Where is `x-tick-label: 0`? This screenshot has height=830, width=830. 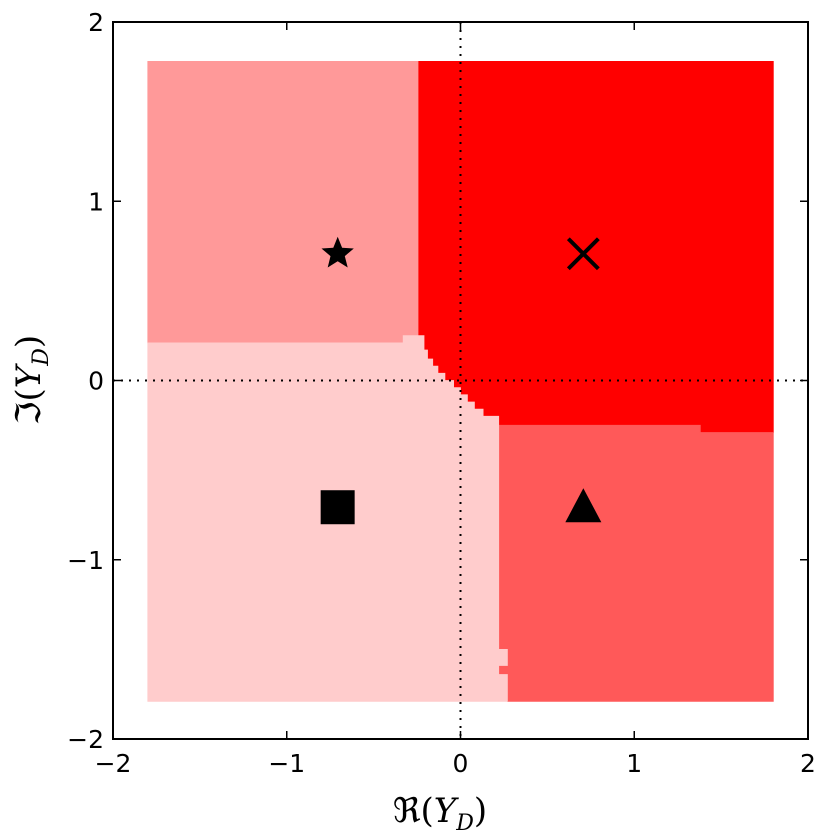 x-tick-label: 0 is located at coordinates (461, 763).